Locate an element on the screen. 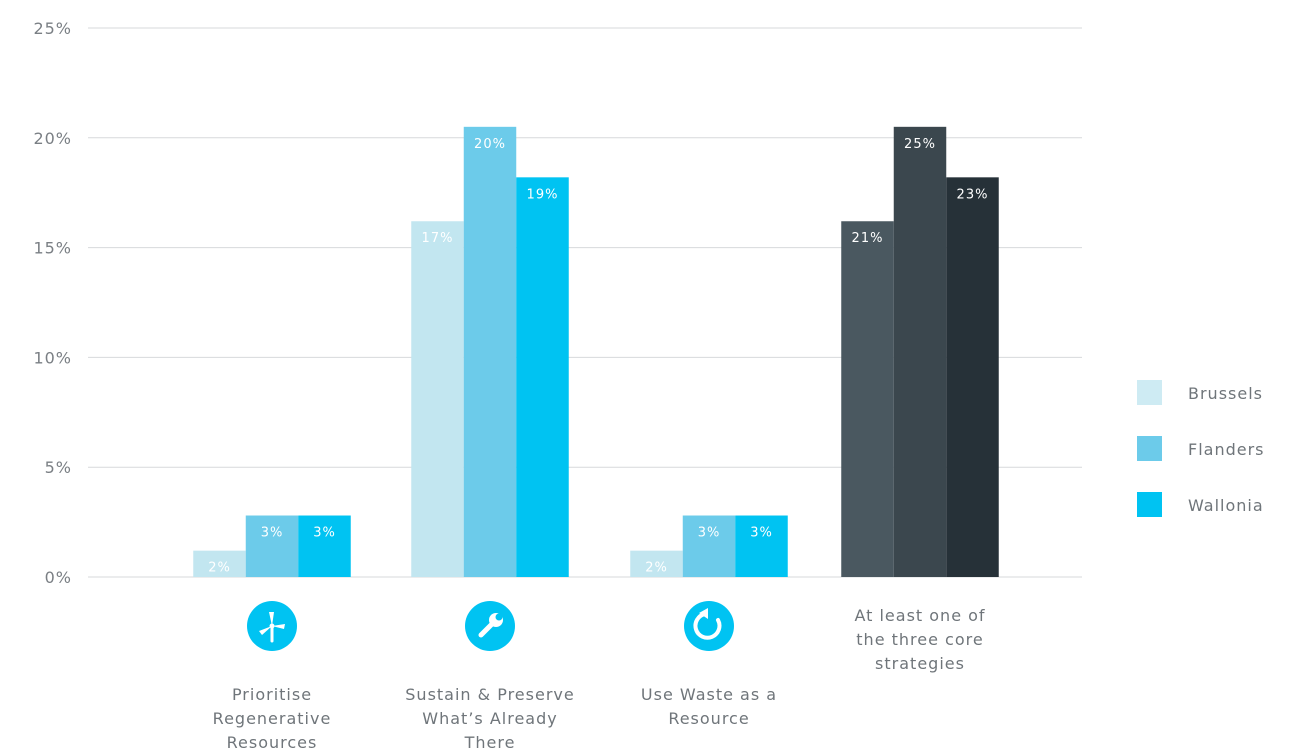 Image resolution: width=1300 pixels, height=755 pixels. legend-label: Flanders is located at coordinates (1226, 449).